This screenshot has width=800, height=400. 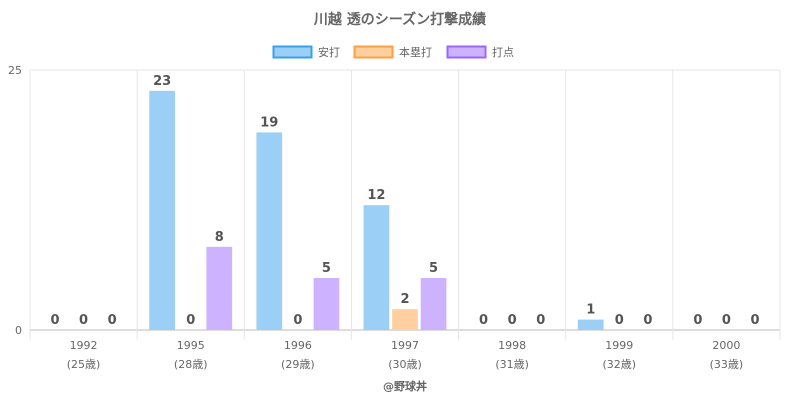 I want to click on legend-item-hits: 安打, so click(x=306, y=52).